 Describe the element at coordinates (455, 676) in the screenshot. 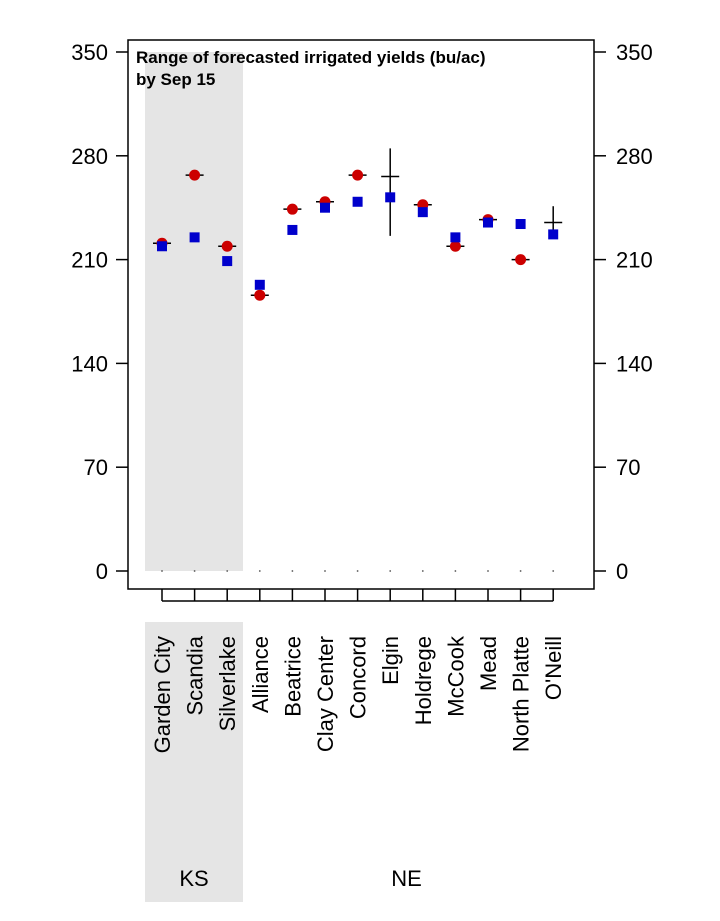

I see `category-label: McCook` at that location.